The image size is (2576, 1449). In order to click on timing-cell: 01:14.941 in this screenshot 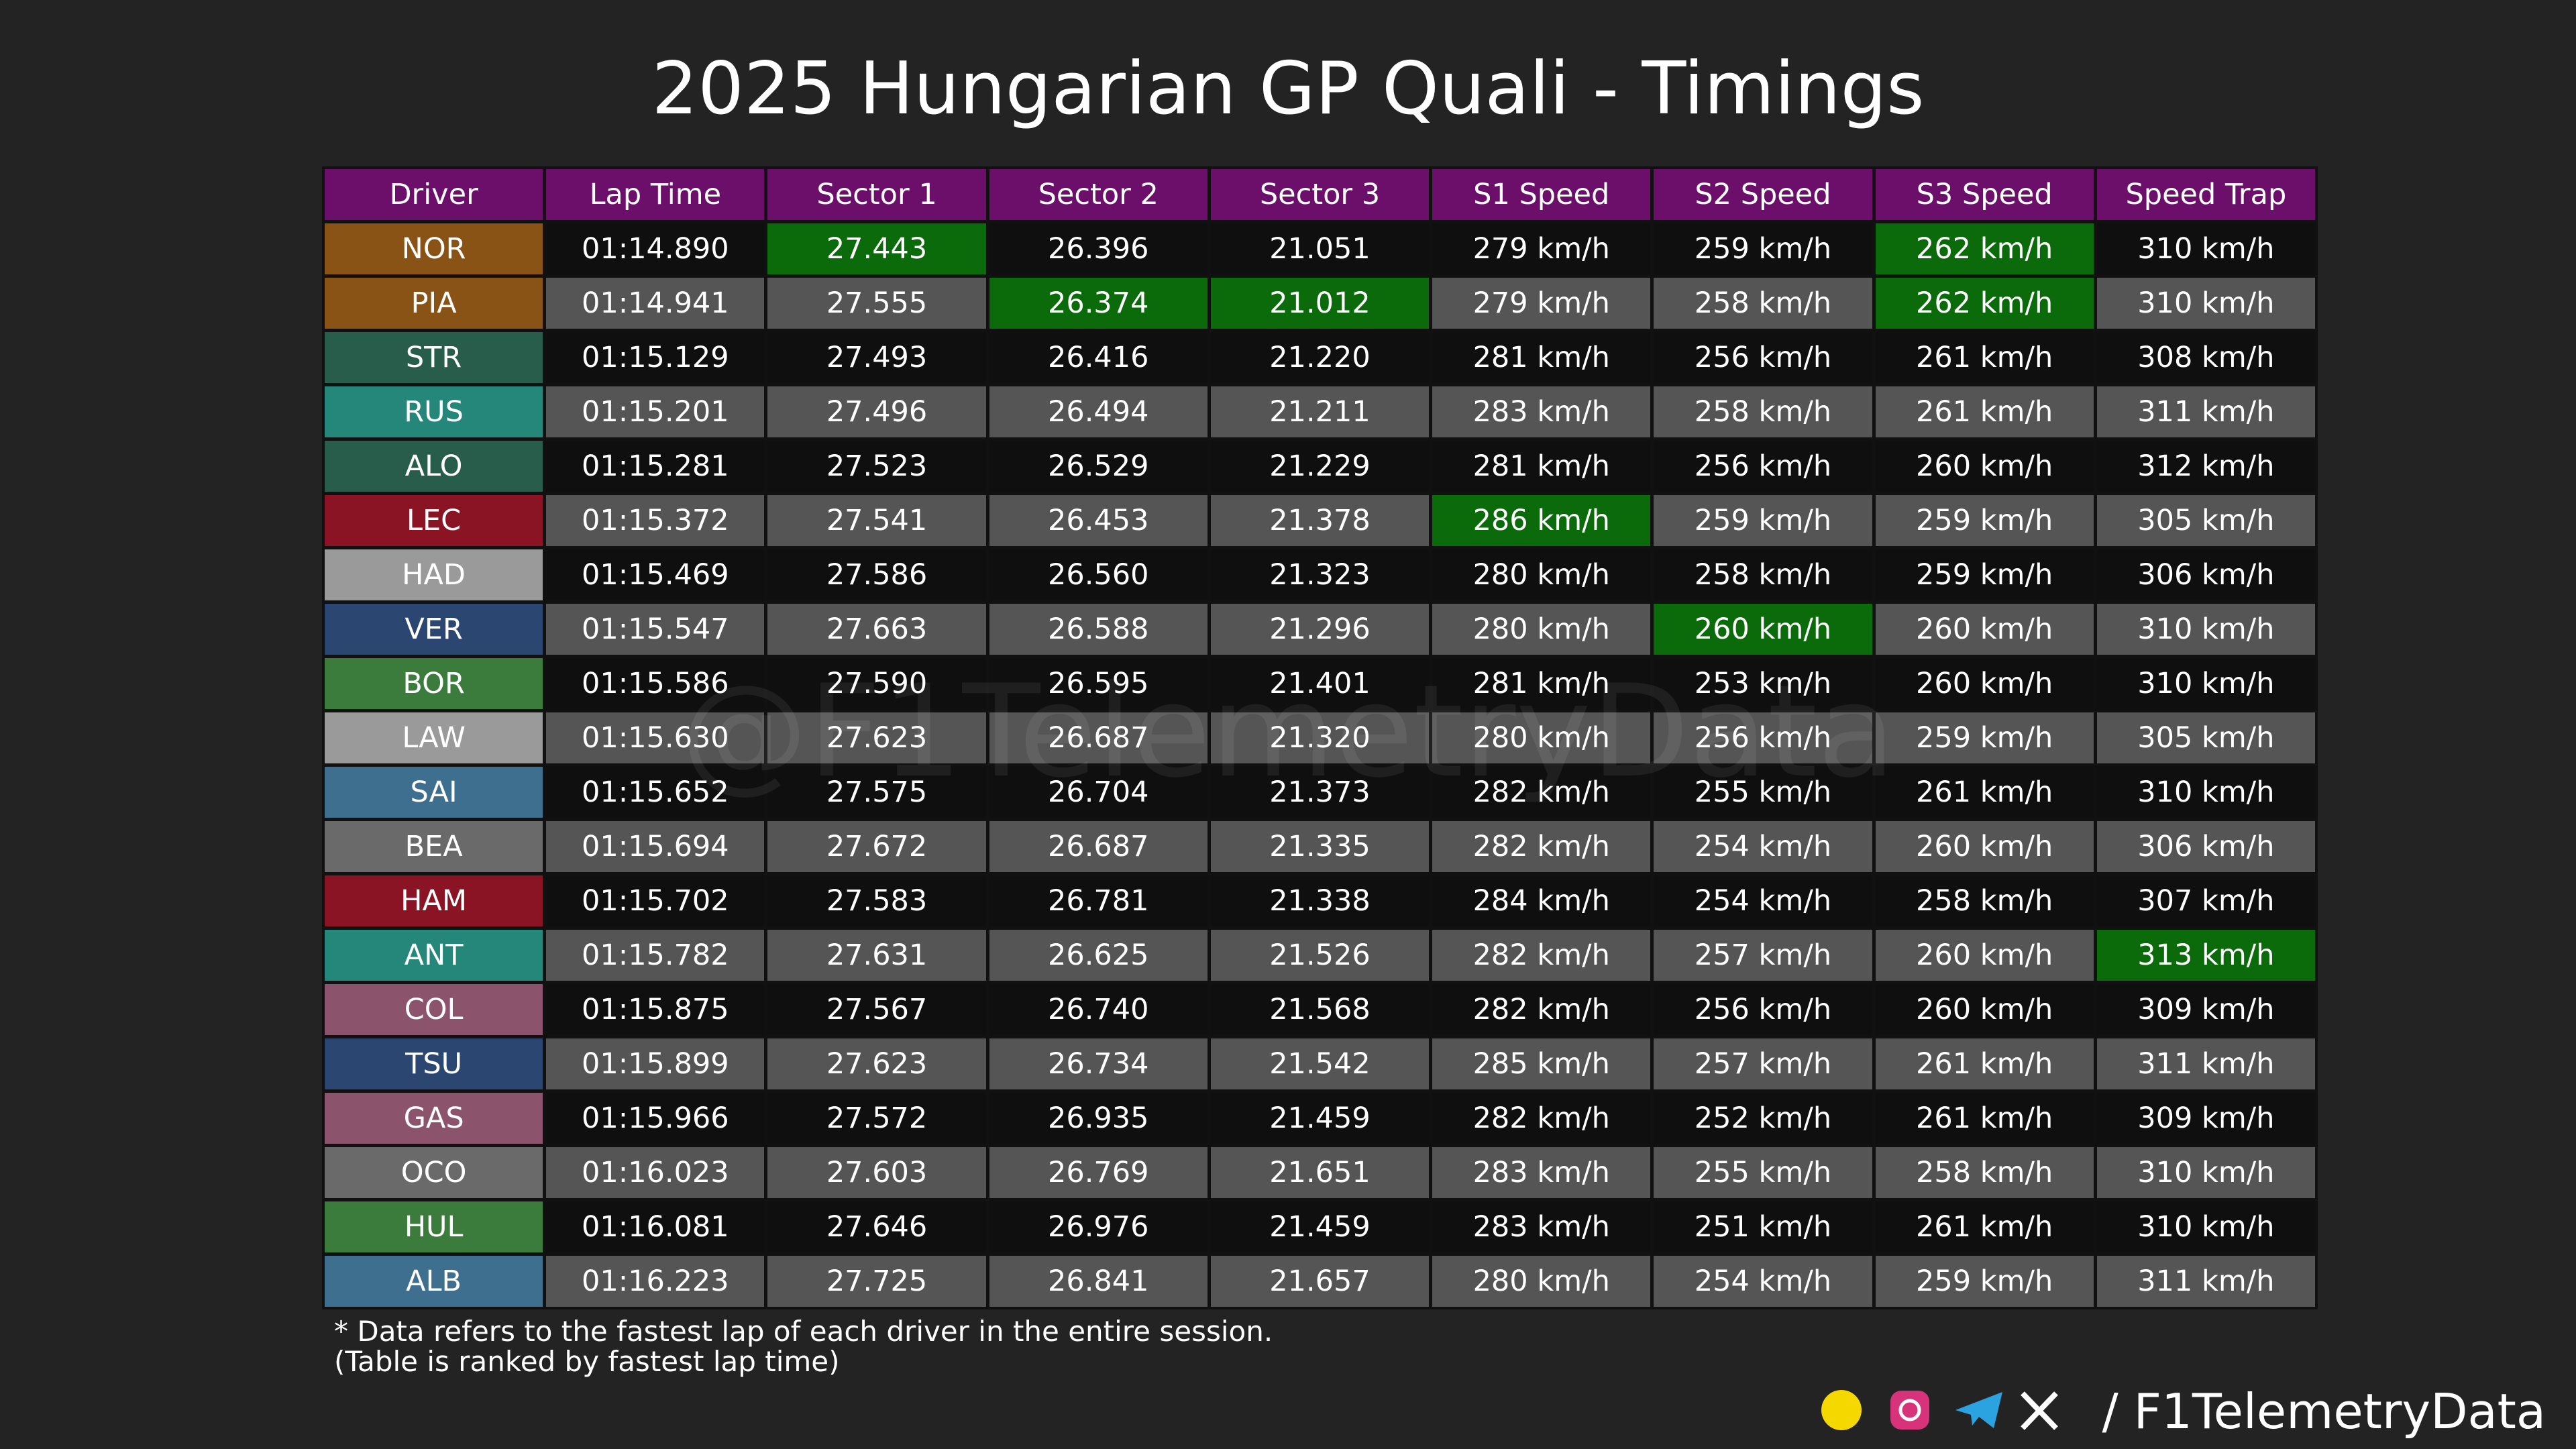, I will do `click(655, 303)`.